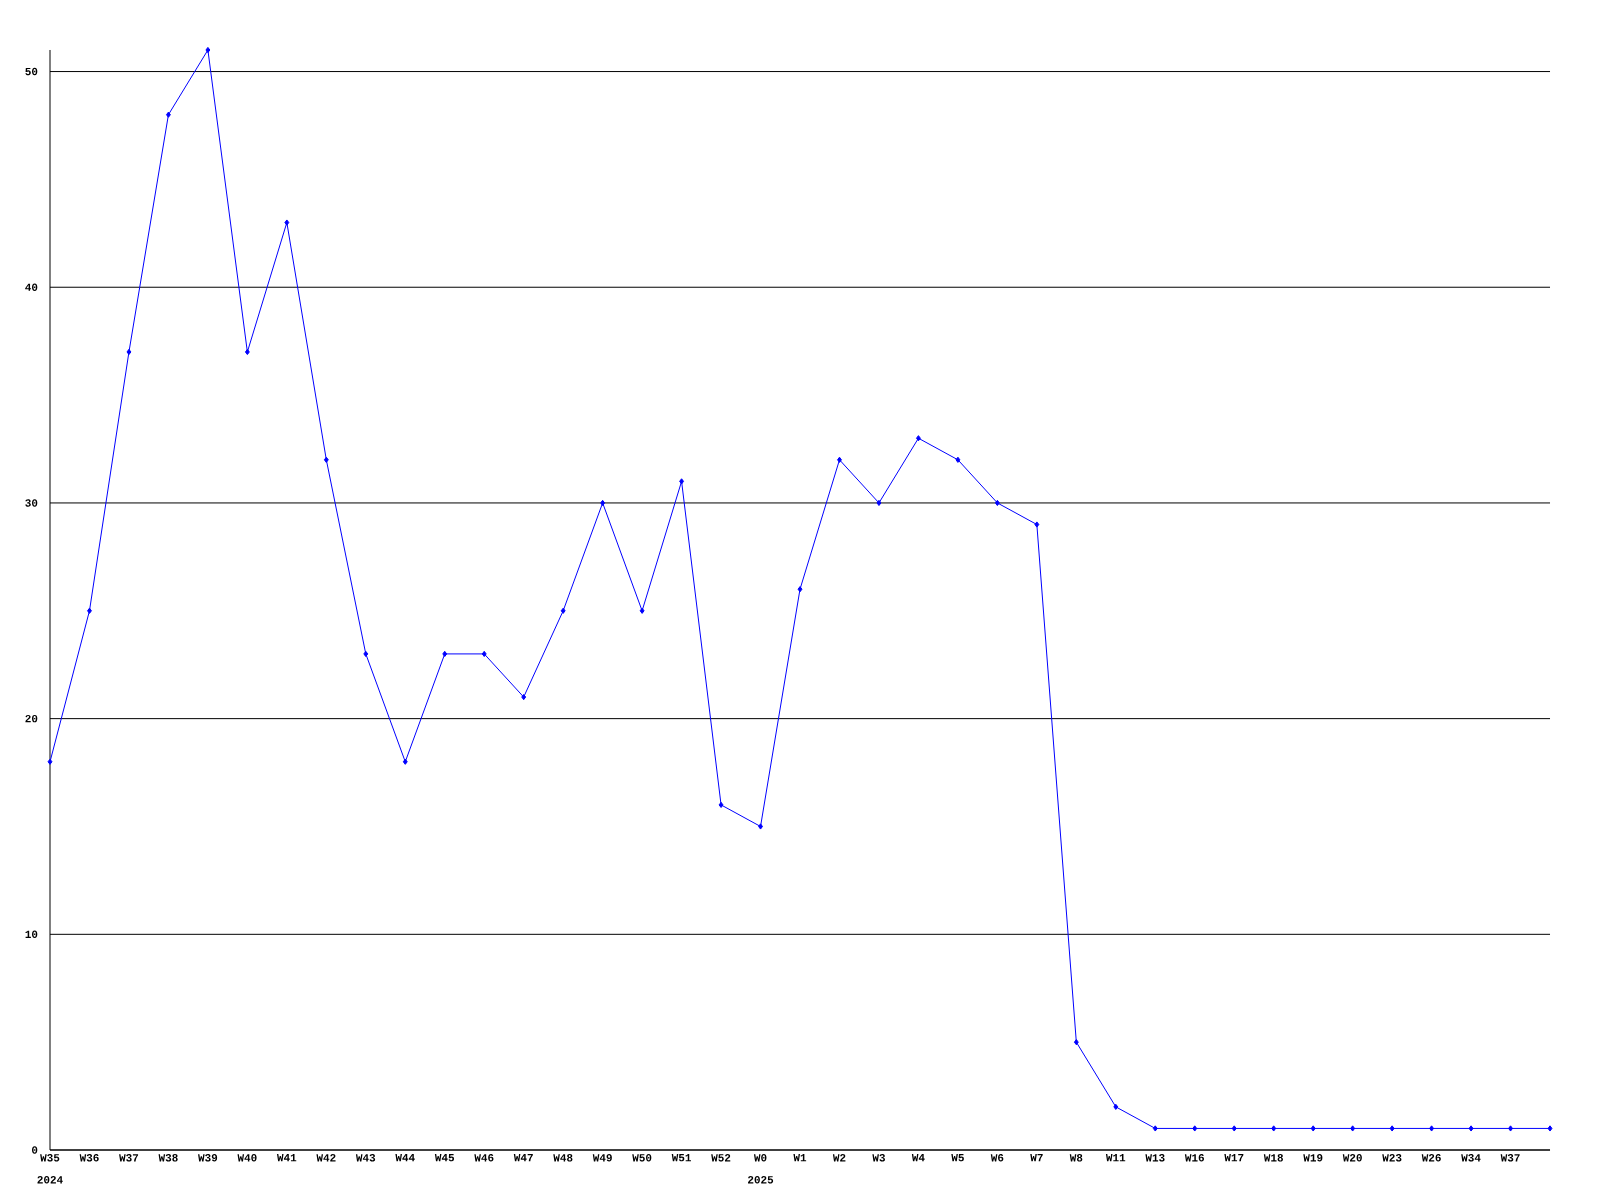 This screenshot has width=1600, height=1200. I want to click on y-tick-label: 40, so click(31, 287).